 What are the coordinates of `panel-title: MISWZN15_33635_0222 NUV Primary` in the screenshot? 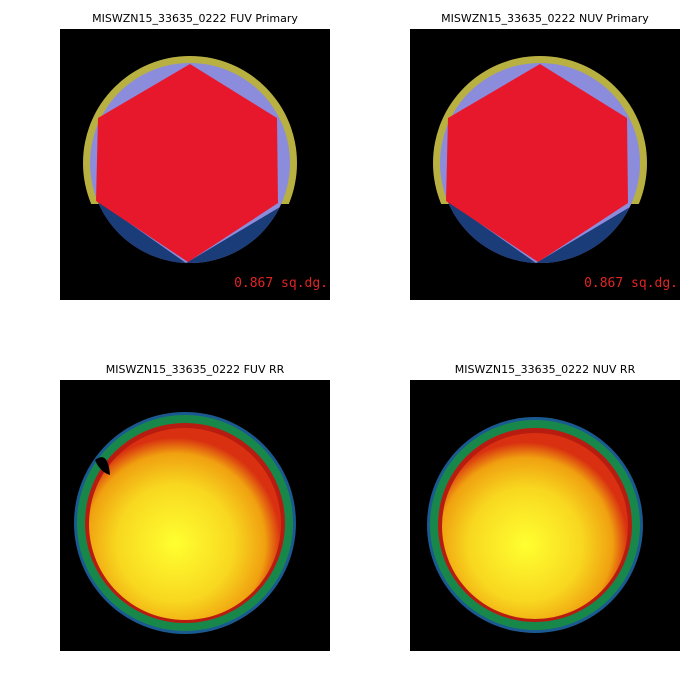 It's located at (545, 18).